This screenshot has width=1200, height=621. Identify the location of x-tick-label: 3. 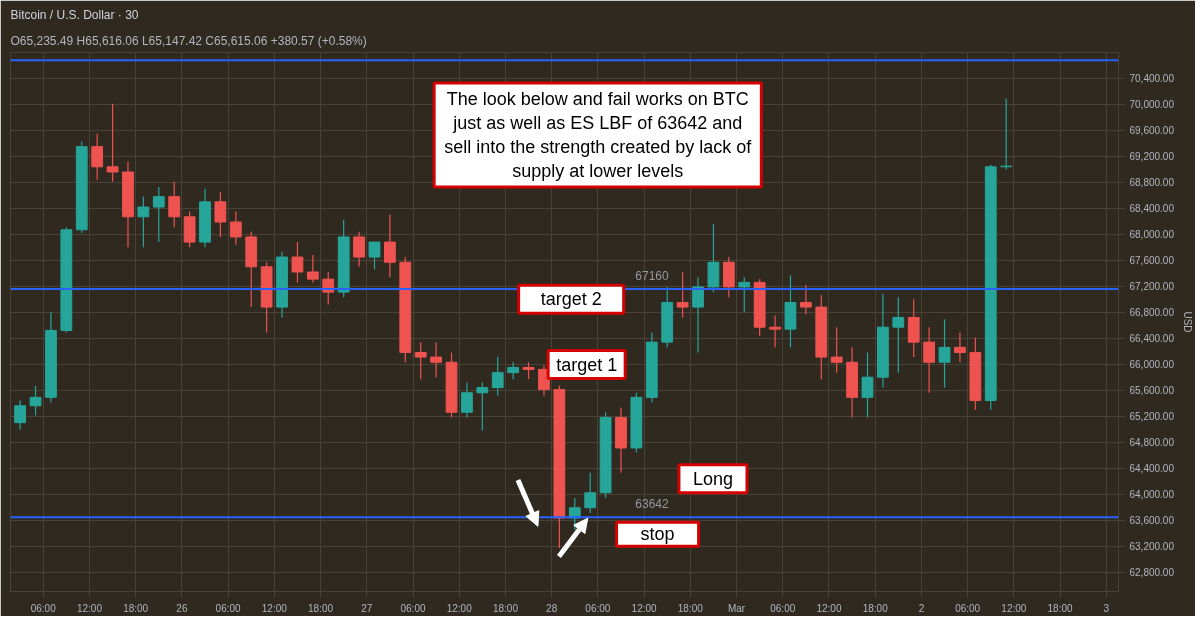
(1106, 608).